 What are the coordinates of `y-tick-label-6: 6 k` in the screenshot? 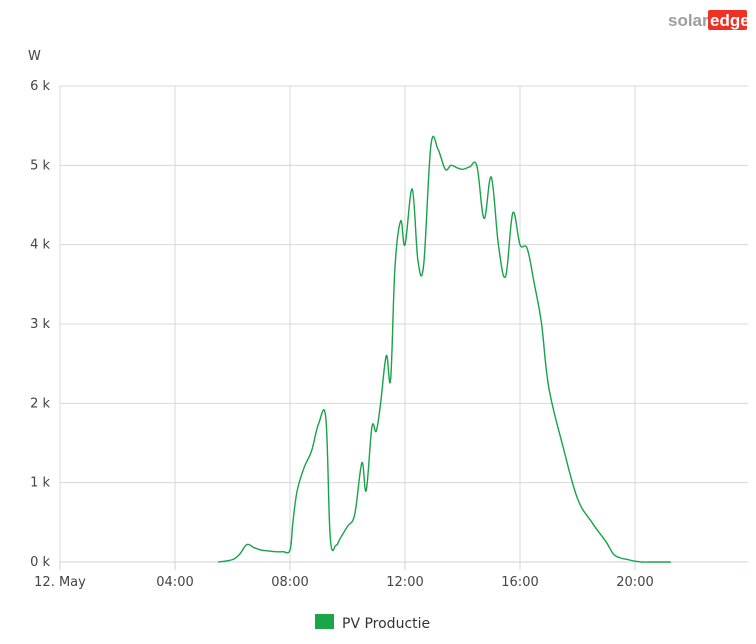 It's located at (40, 86).